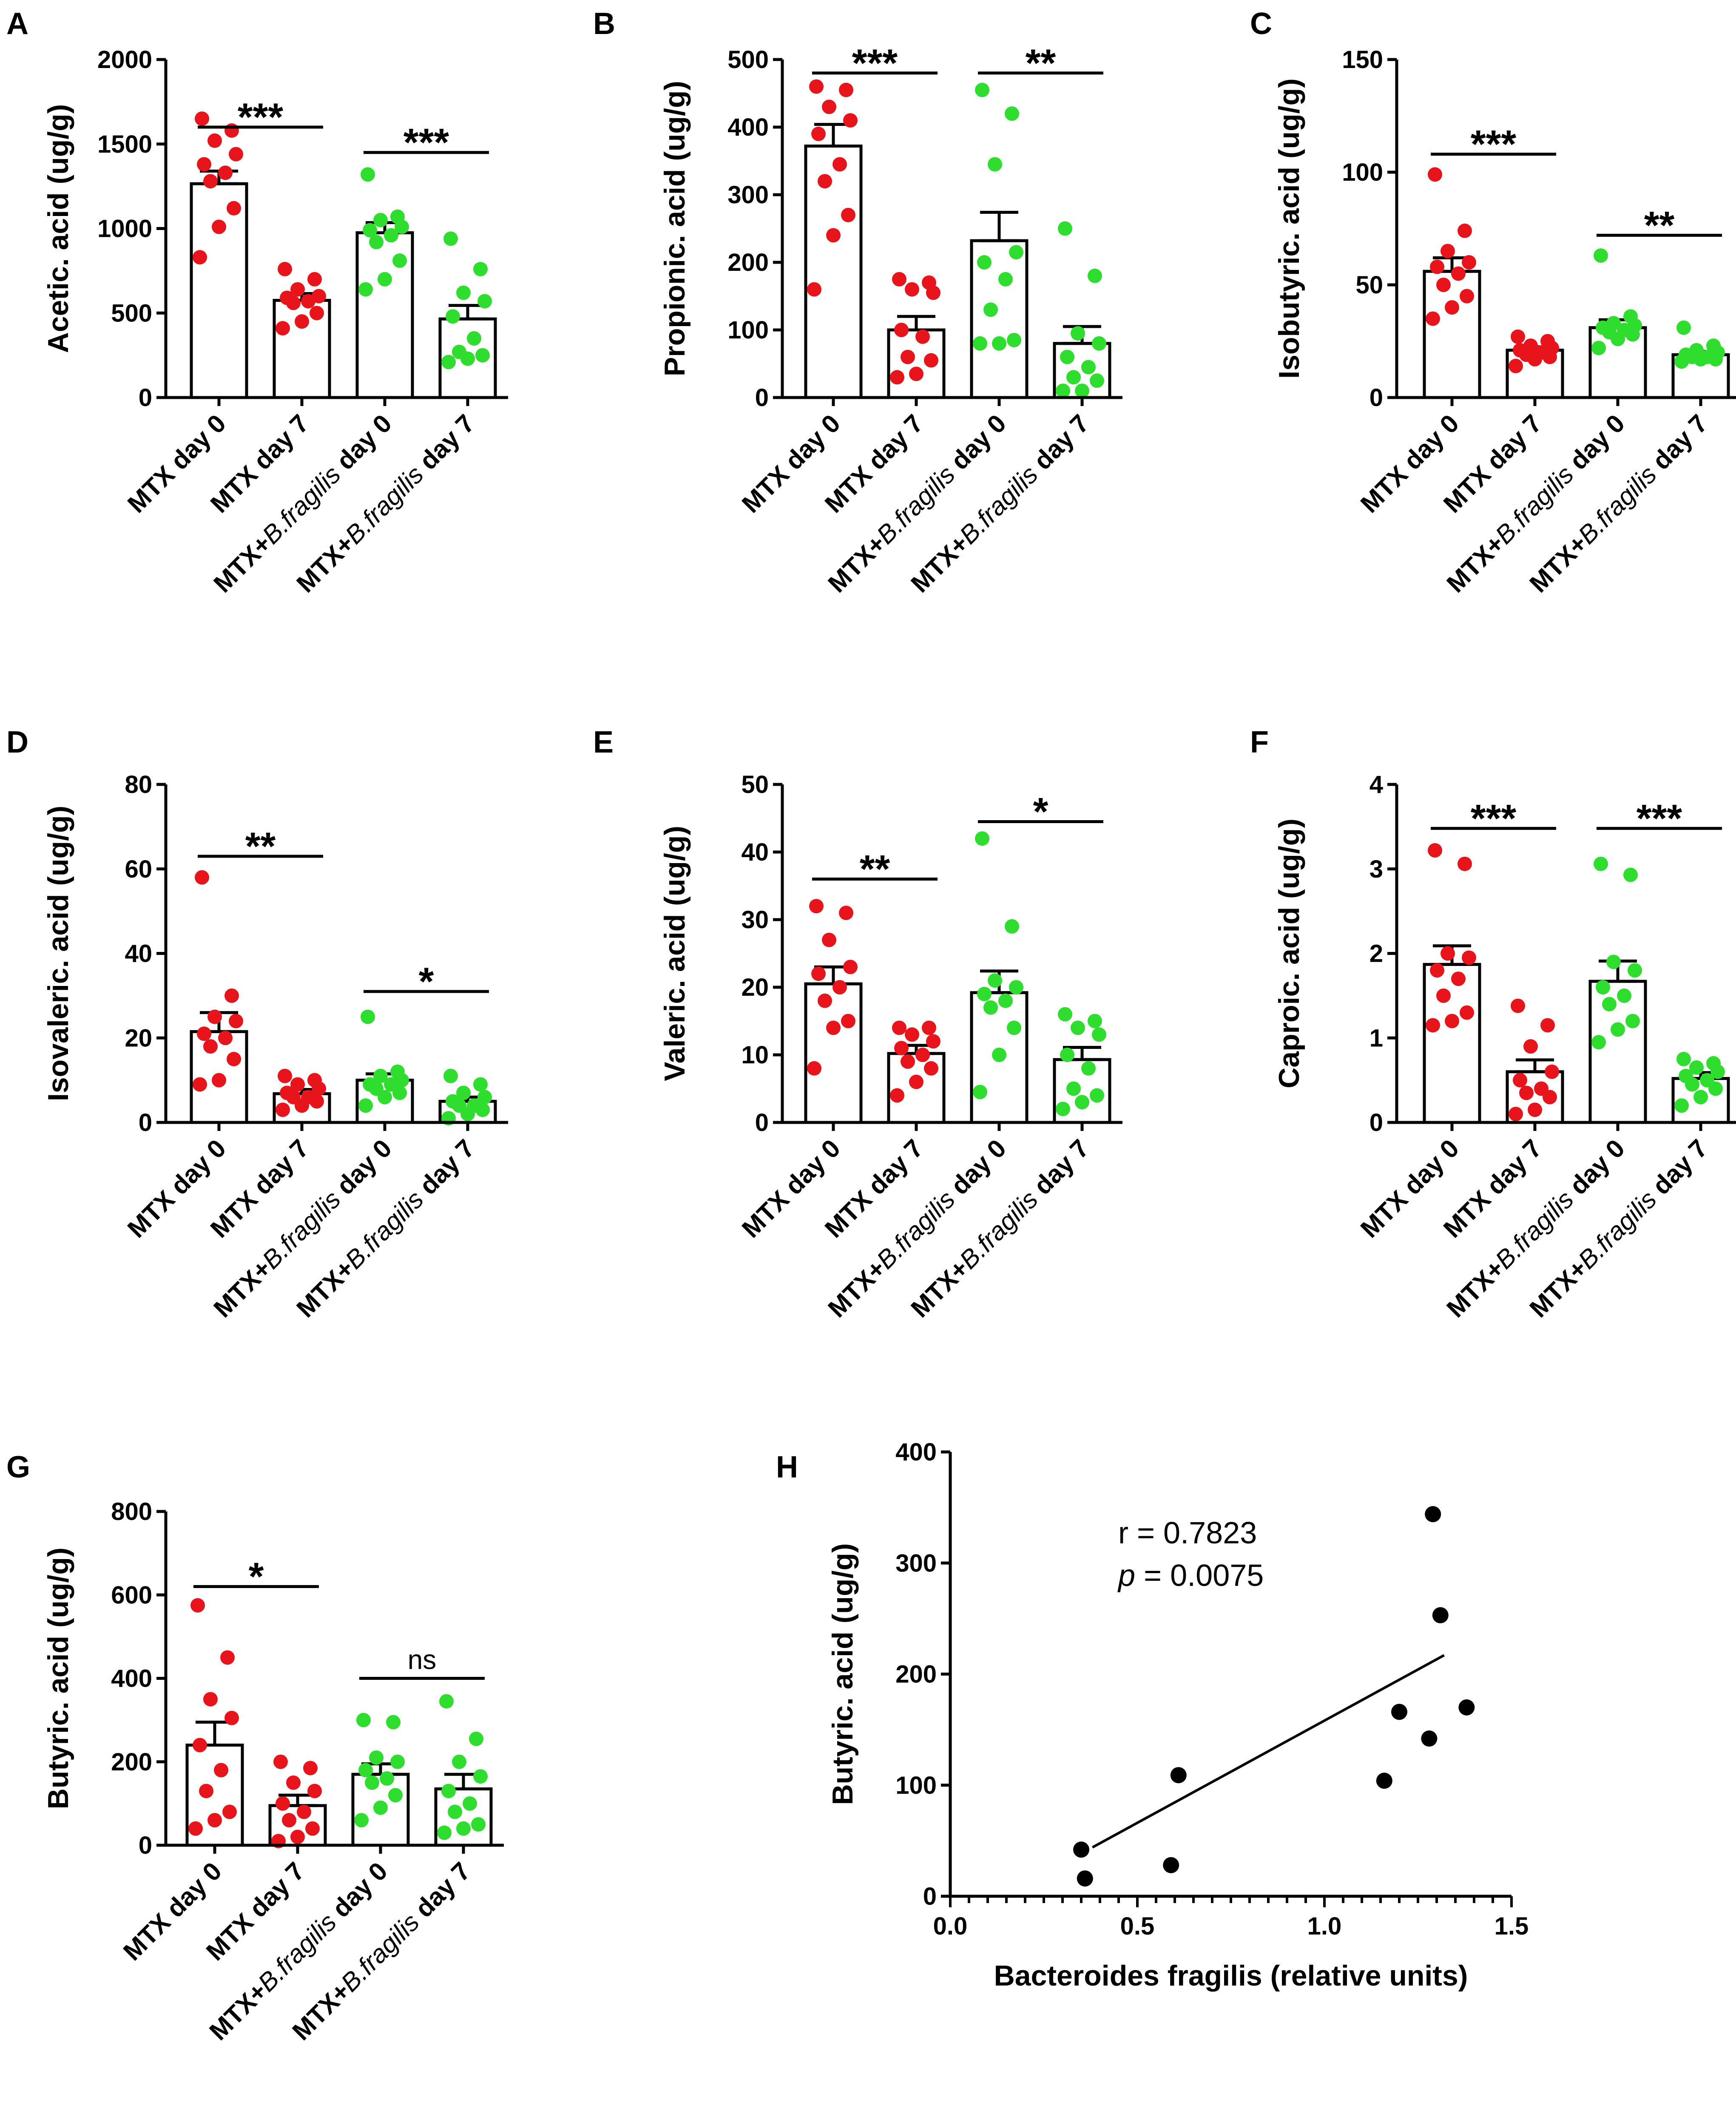 The width and height of the screenshot is (1736, 2105). Describe the element at coordinates (1191, 1576) in the screenshot. I see `p-value: p = 0.0075` at that location.